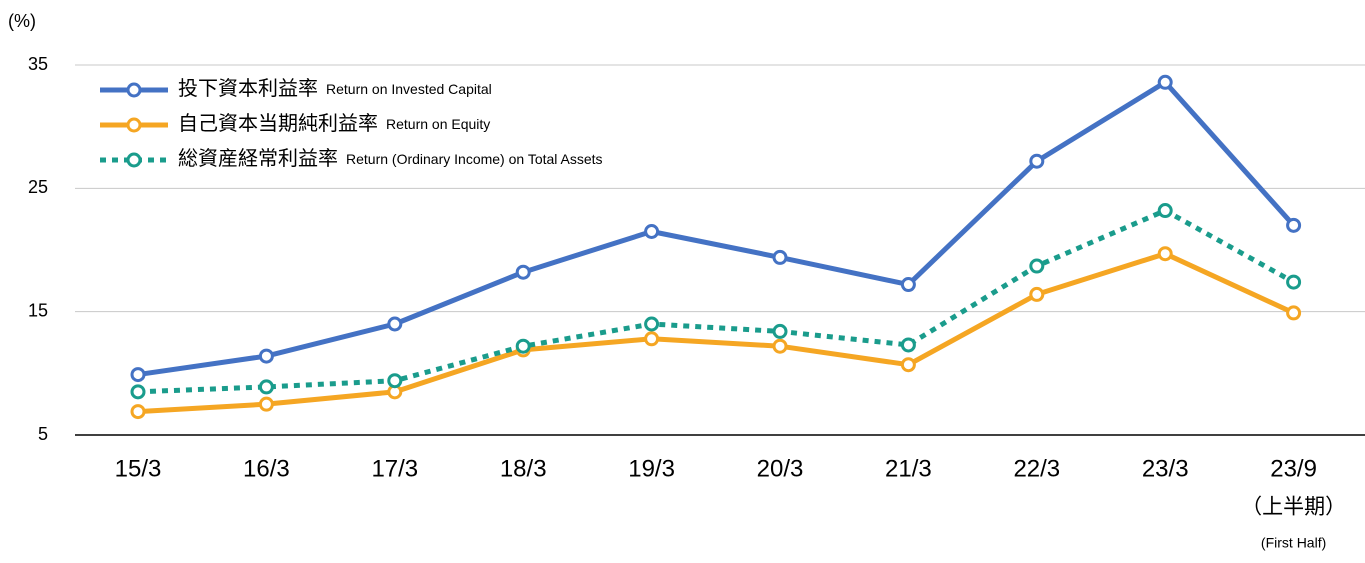 The width and height of the screenshot is (1365, 563). Describe the element at coordinates (38, 187) in the screenshot. I see `y-tick-label: 25` at that location.